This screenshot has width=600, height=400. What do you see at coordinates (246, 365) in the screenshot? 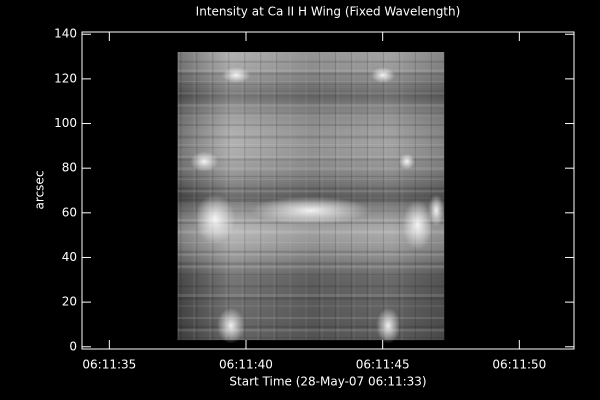
I see `x-tick-label: 06:11:40` at bounding box center [246, 365].